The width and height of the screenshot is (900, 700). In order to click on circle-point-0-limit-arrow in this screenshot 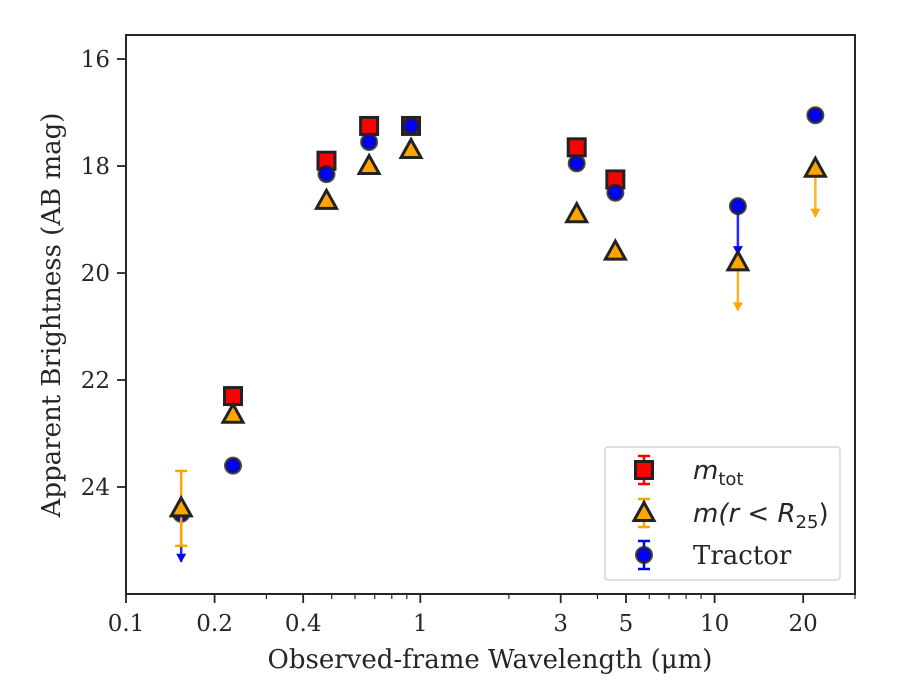, I will do `click(181, 558)`.